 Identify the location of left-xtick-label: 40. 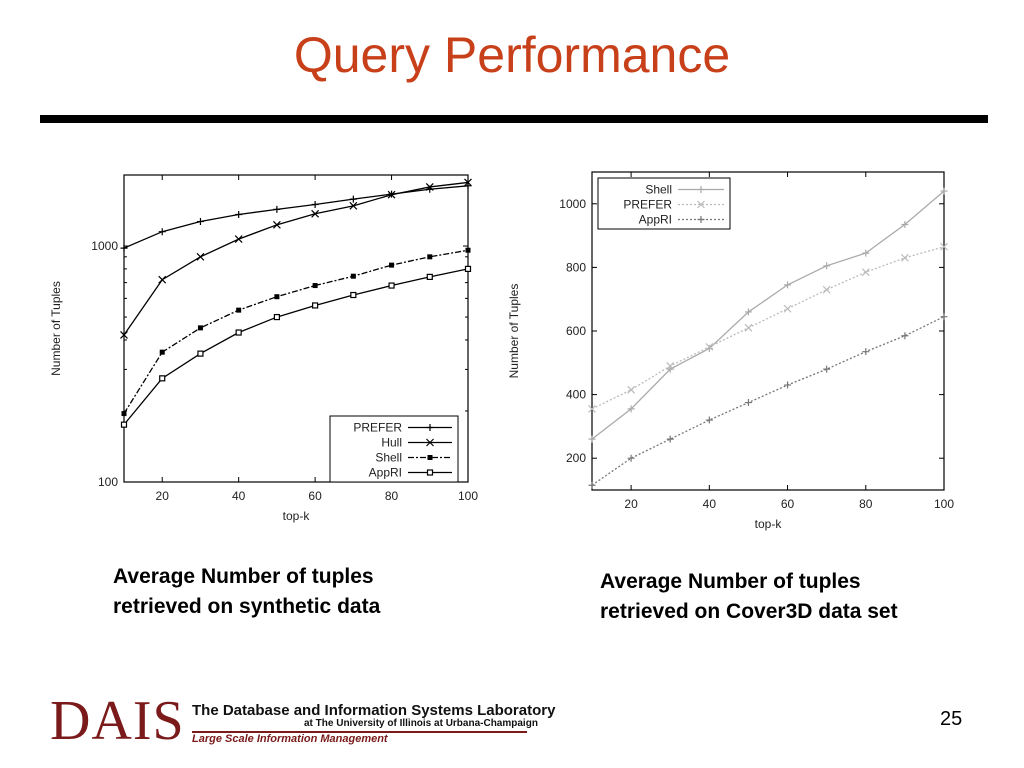
(239, 496).